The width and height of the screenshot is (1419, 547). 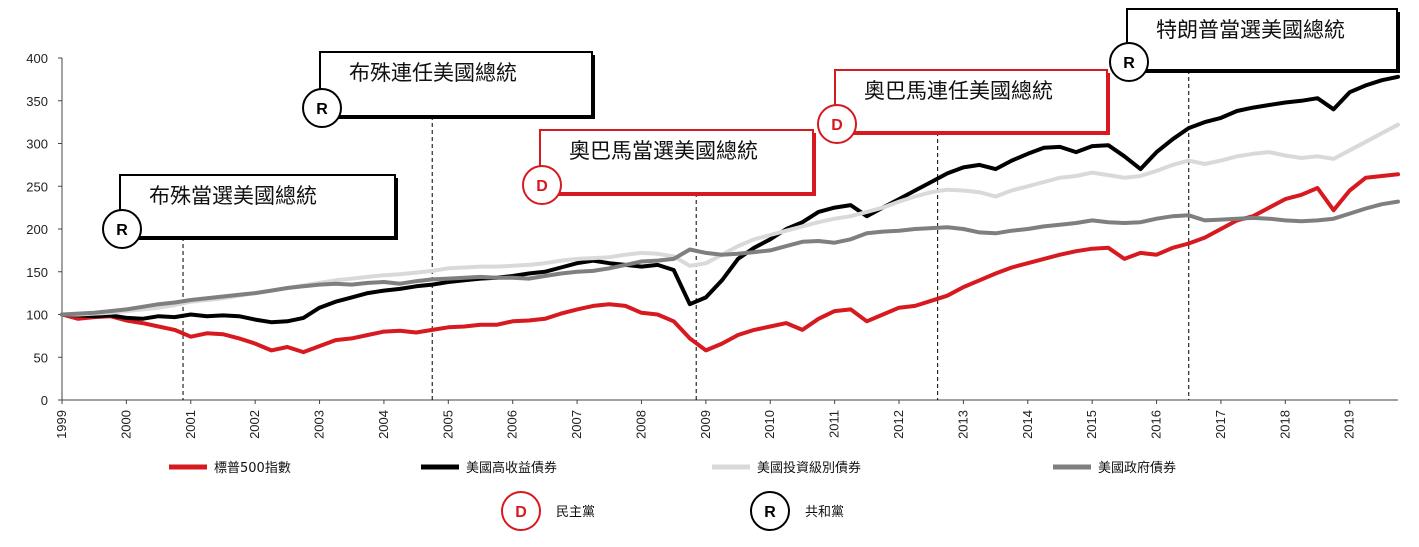 What do you see at coordinates (37, 315) in the screenshot?
I see `y-tick-label: 100` at bounding box center [37, 315].